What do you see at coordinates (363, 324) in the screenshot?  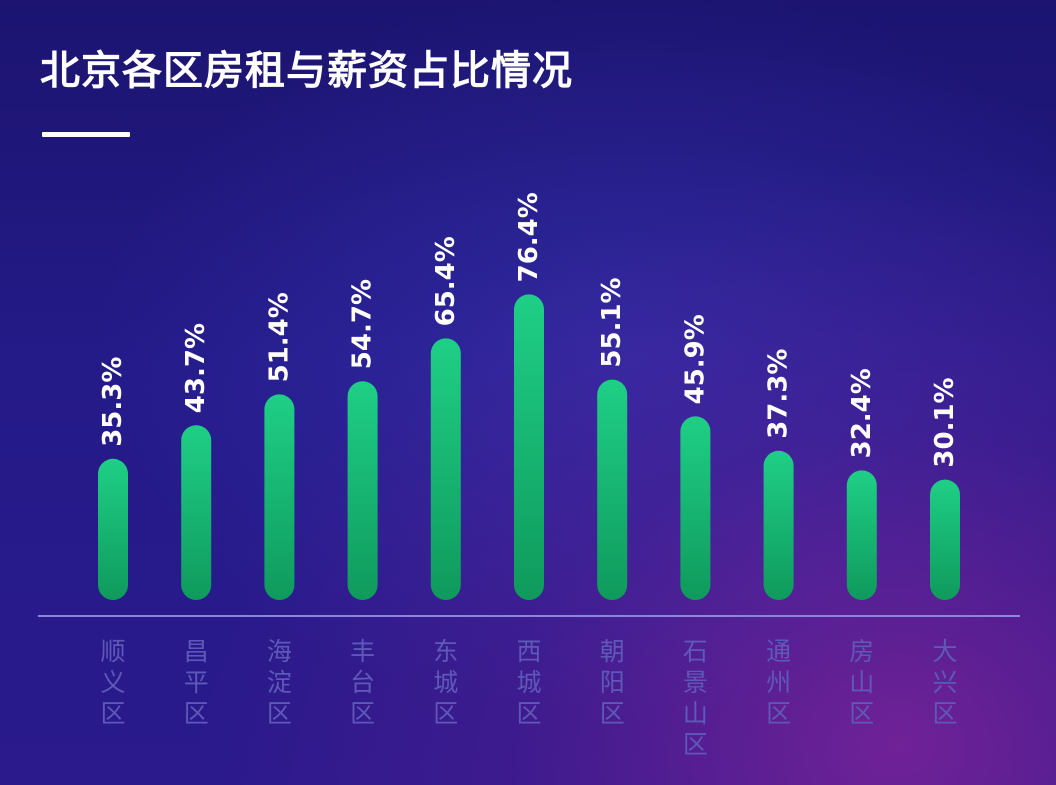 I see `value-label-4: 54.7%` at bounding box center [363, 324].